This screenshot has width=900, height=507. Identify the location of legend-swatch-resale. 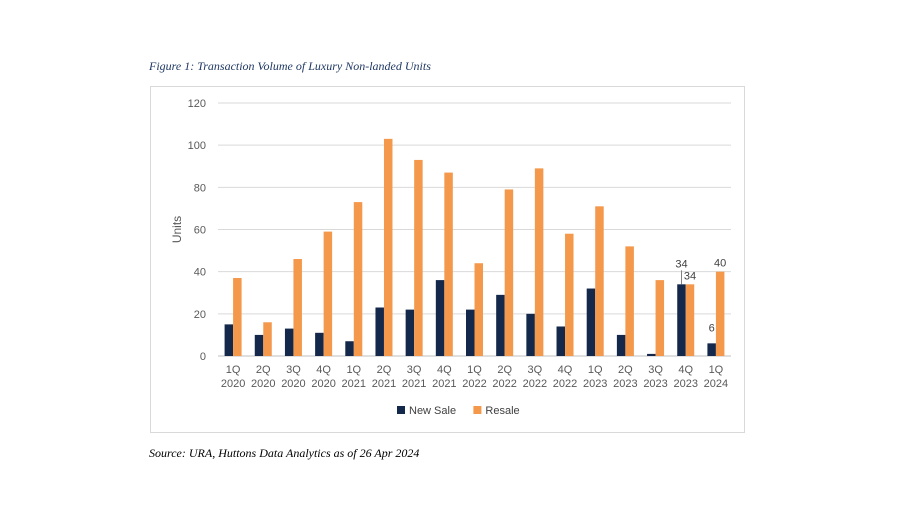
(477, 410).